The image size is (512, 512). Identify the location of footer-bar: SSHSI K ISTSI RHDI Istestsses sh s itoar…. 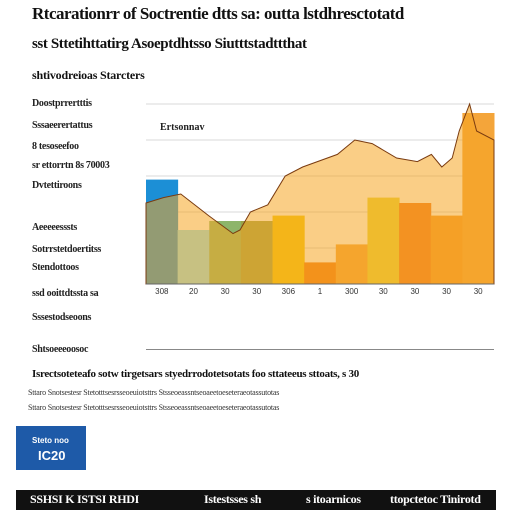
(256, 500).